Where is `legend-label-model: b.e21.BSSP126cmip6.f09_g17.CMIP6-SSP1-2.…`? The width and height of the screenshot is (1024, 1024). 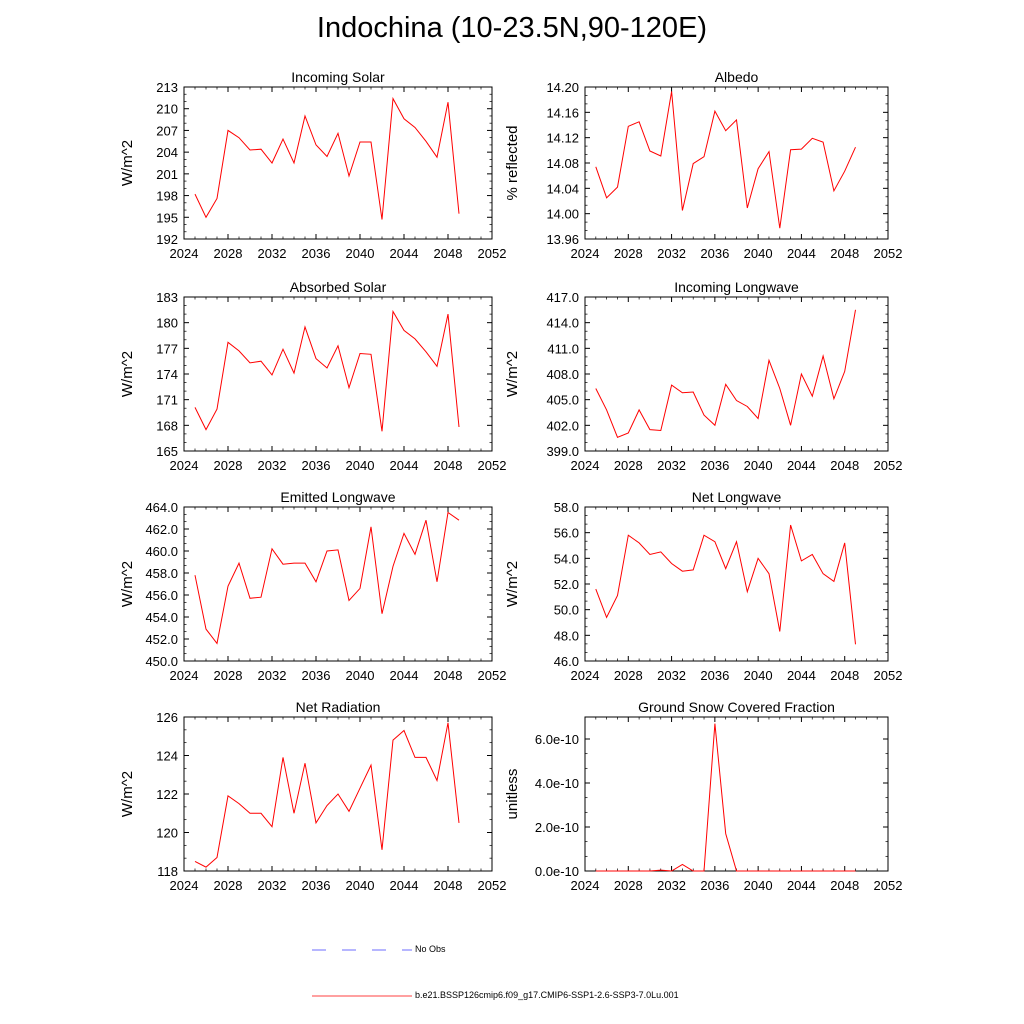
legend-label-model: b.e21.BSSP126cmip6.f09_g17.CMIP6-SSP1-2.… is located at coordinates (547, 995).